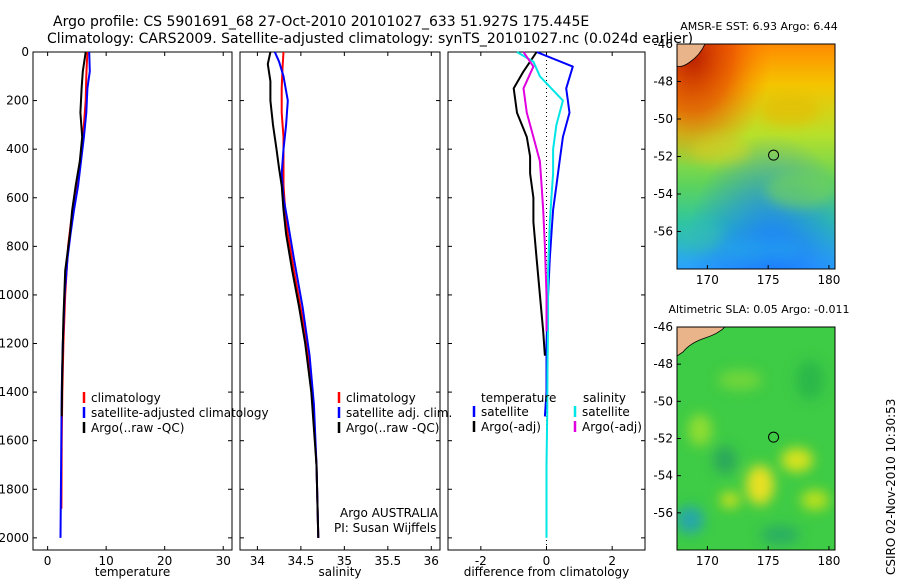 The image size is (900, 580). Describe the element at coordinates (518, 398) in the screenshot. I see `legend-title-temperature: temperature` at that location.